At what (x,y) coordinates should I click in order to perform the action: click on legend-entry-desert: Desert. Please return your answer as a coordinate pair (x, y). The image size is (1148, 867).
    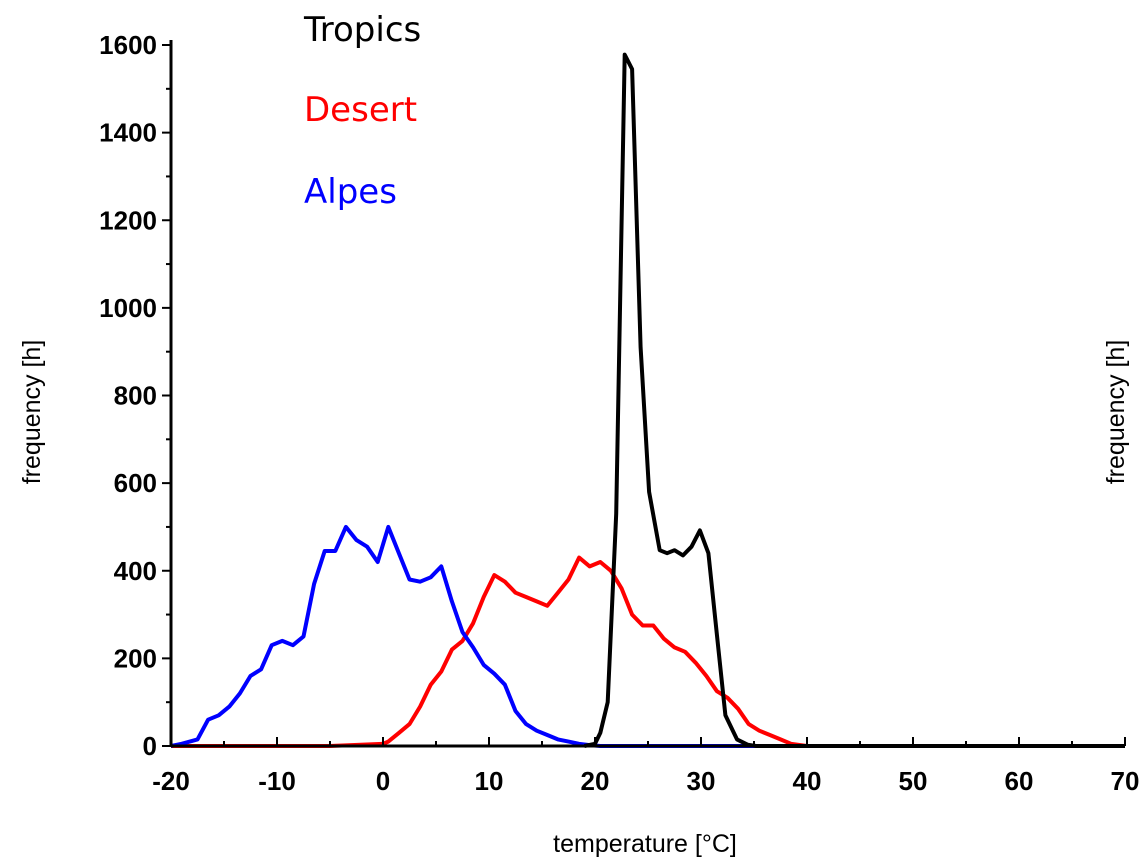
    Looking at the image, I should click on (360, 110).